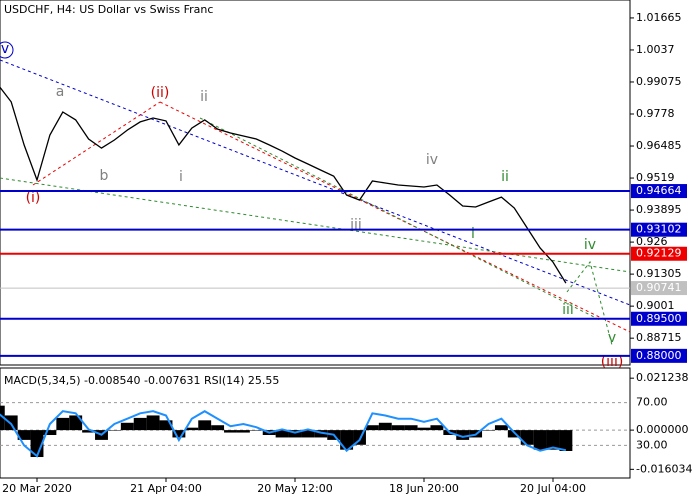 The width and height of the screenshot is (700, 500). I want to click on y-tick-label: 0.926, so click(652, 241).